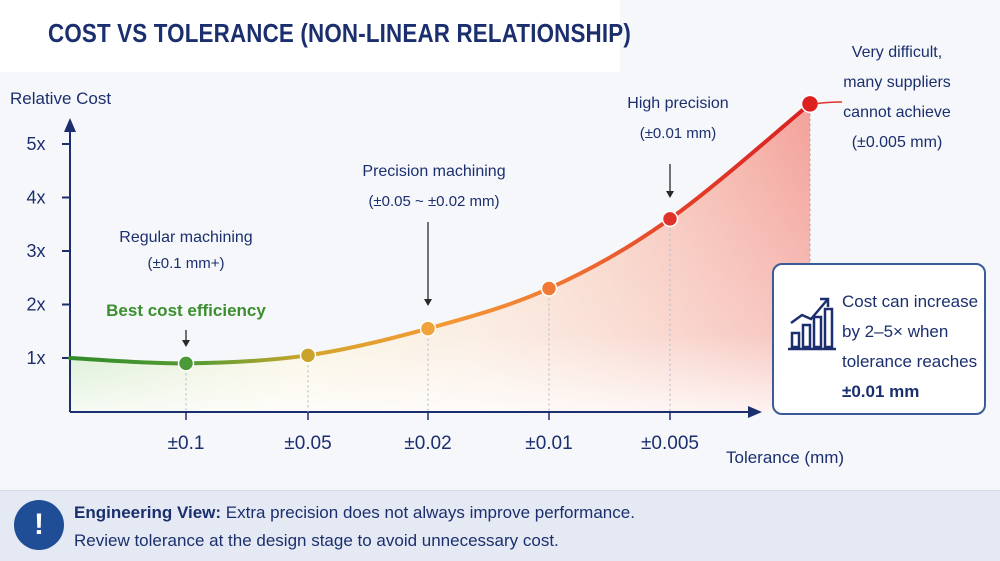  I want to click on x-axis-arrow, so click(755, 412).